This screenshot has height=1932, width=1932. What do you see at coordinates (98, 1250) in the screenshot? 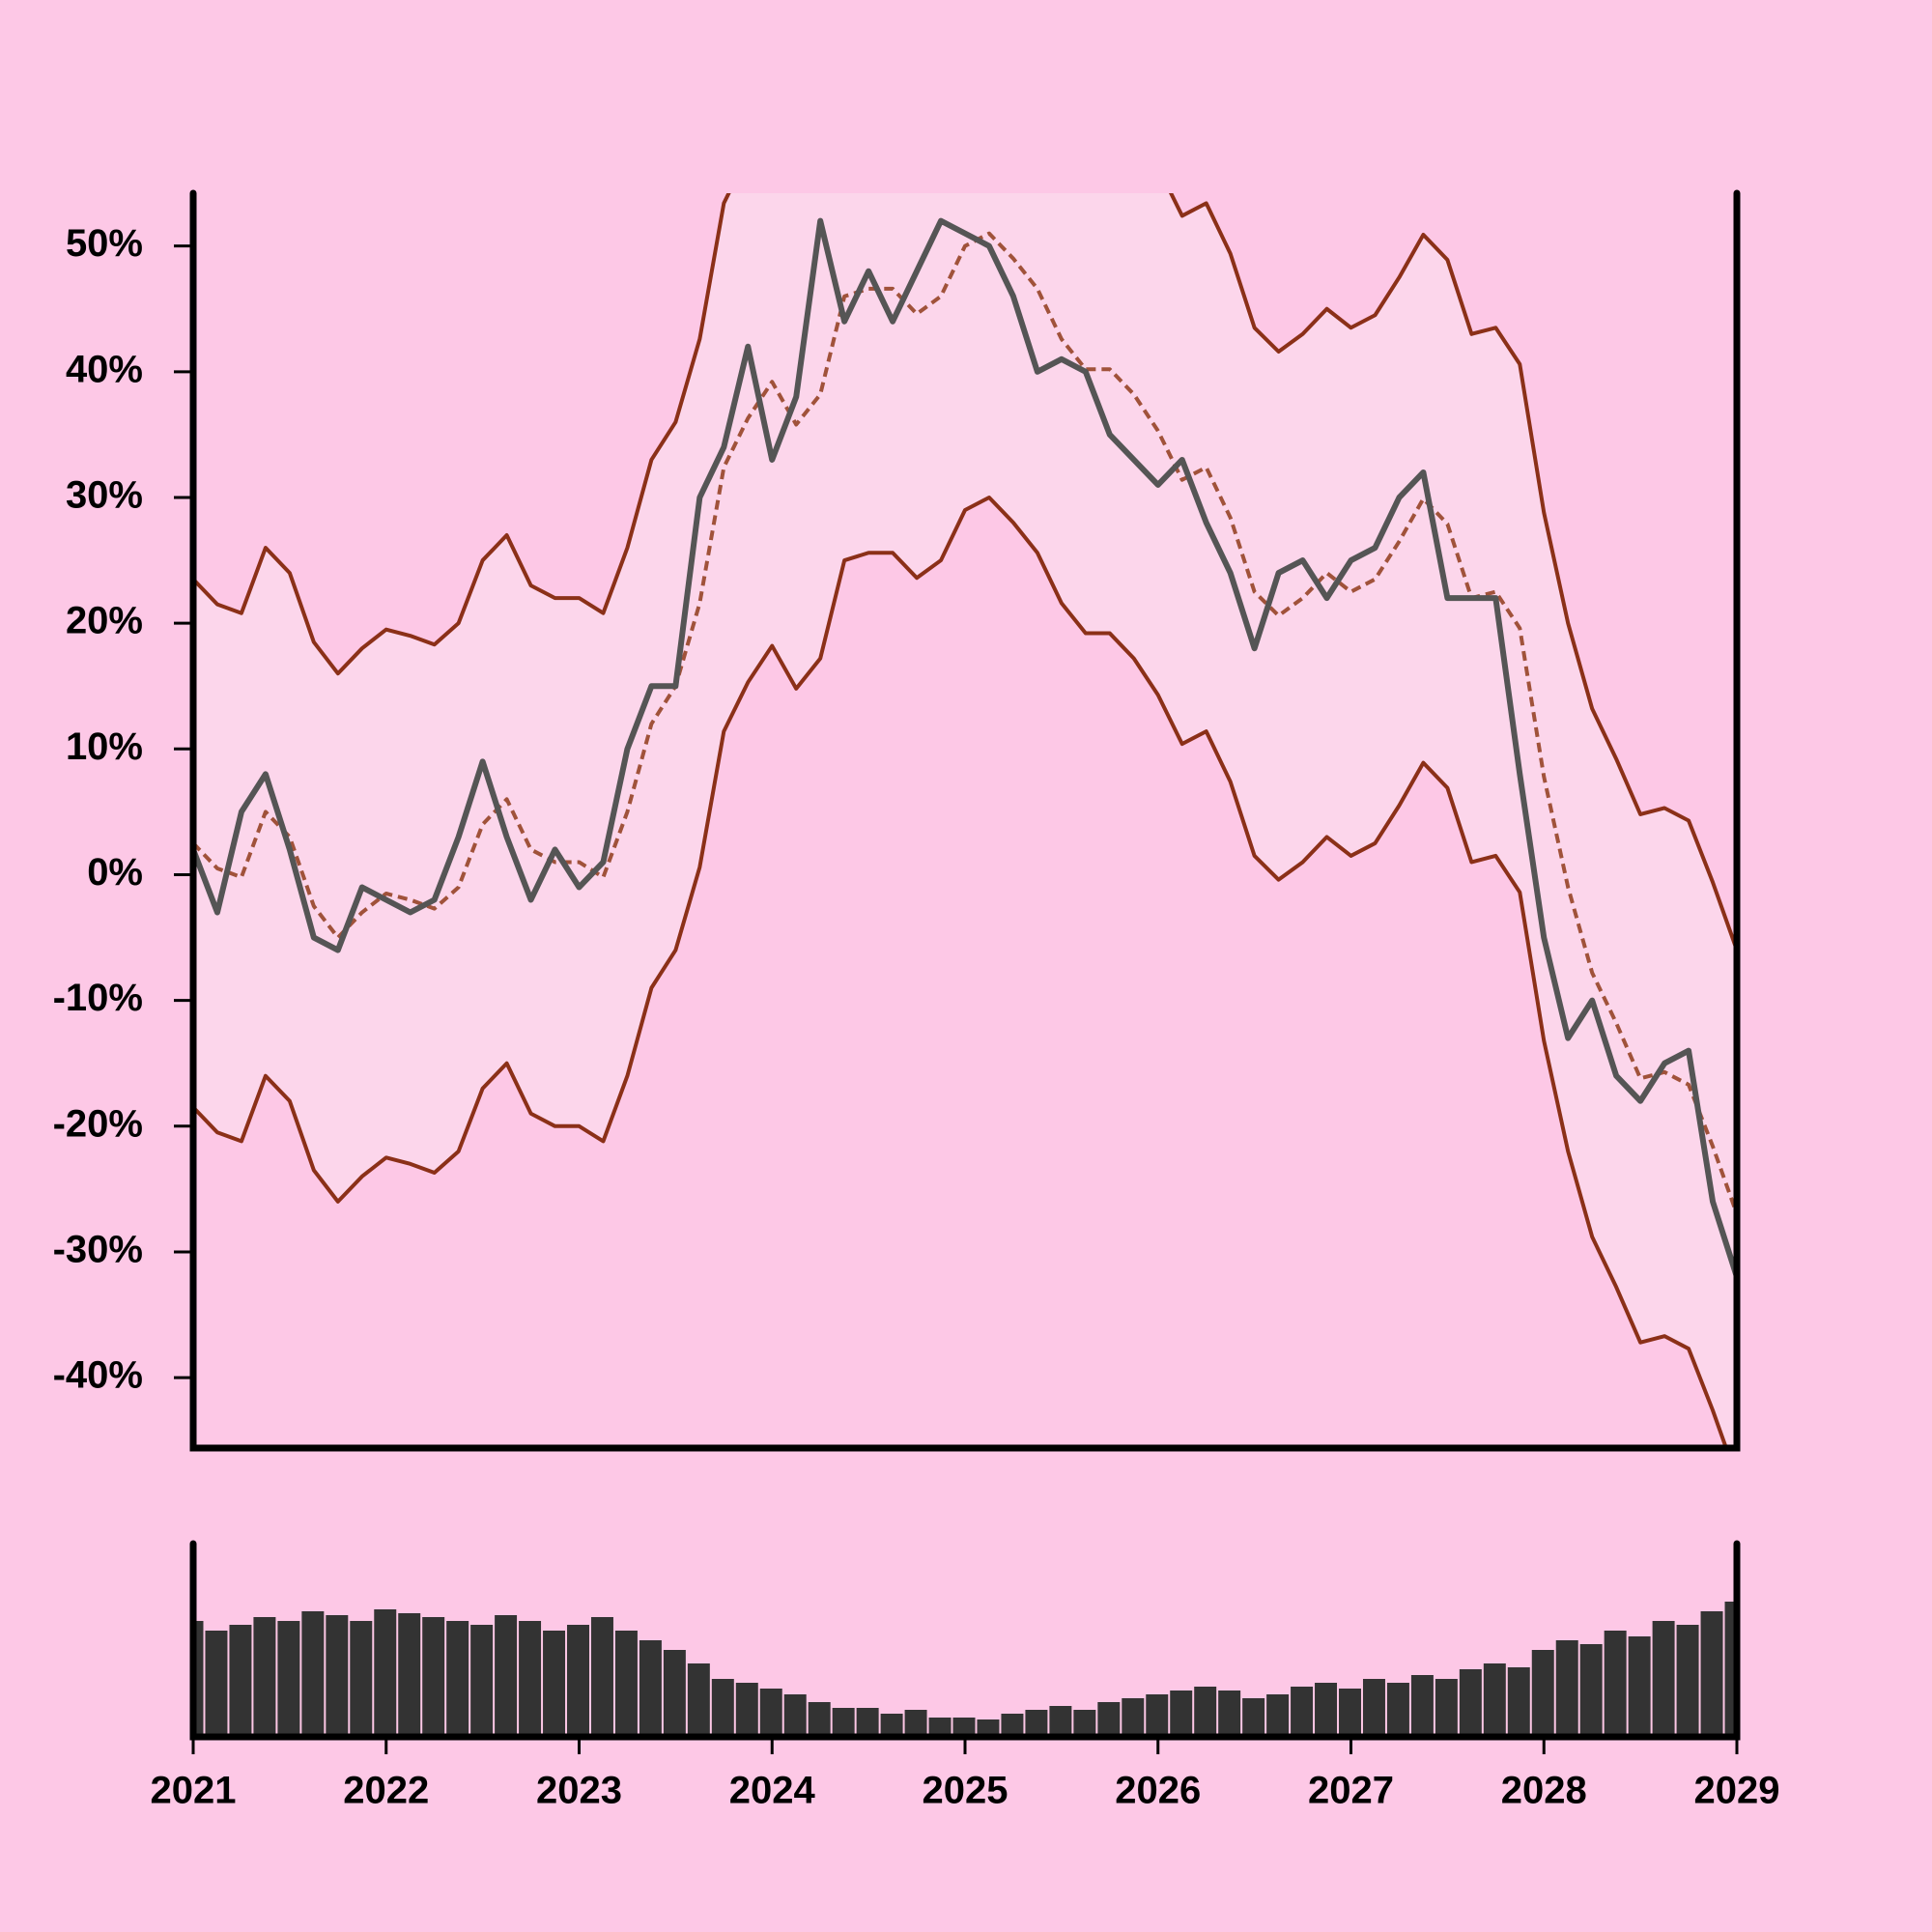
I see `y-tick-label: -30%` at bounding box center [98, 1250].